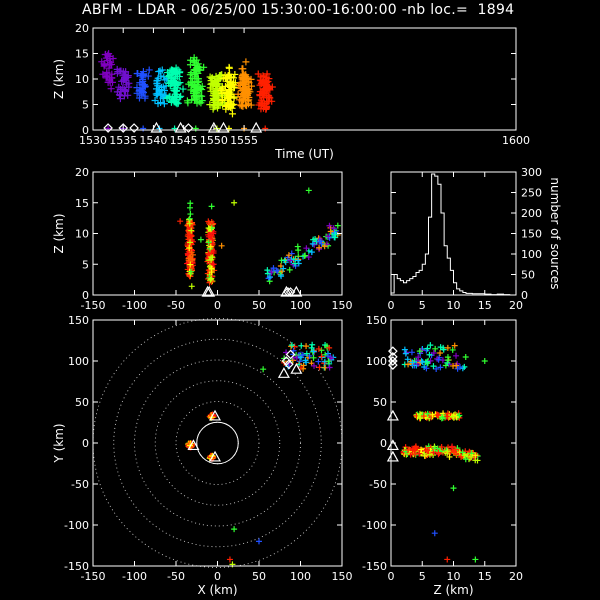  What do you see at coordinates (123, 140) in the screenshot?
I see `x-tick-label: 1535` at bounding box center [123, 140].